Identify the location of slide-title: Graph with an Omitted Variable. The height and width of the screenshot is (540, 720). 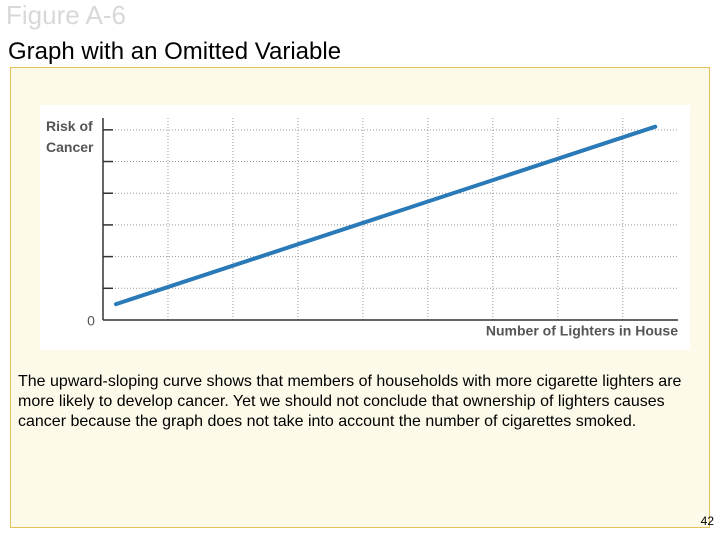
(175, 51).